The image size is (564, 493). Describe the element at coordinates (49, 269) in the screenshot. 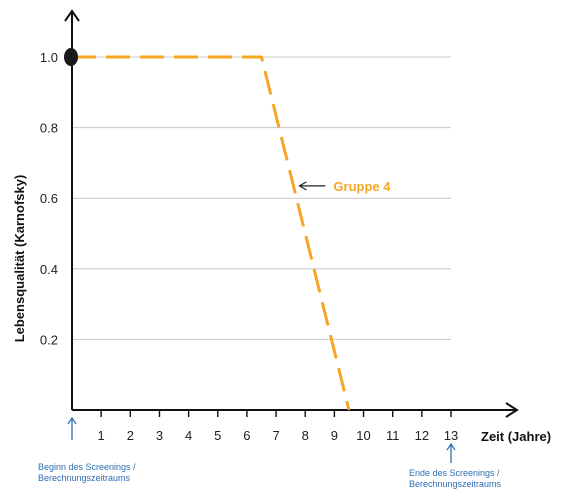

I see `y-tick-label: 0.4` at that location.